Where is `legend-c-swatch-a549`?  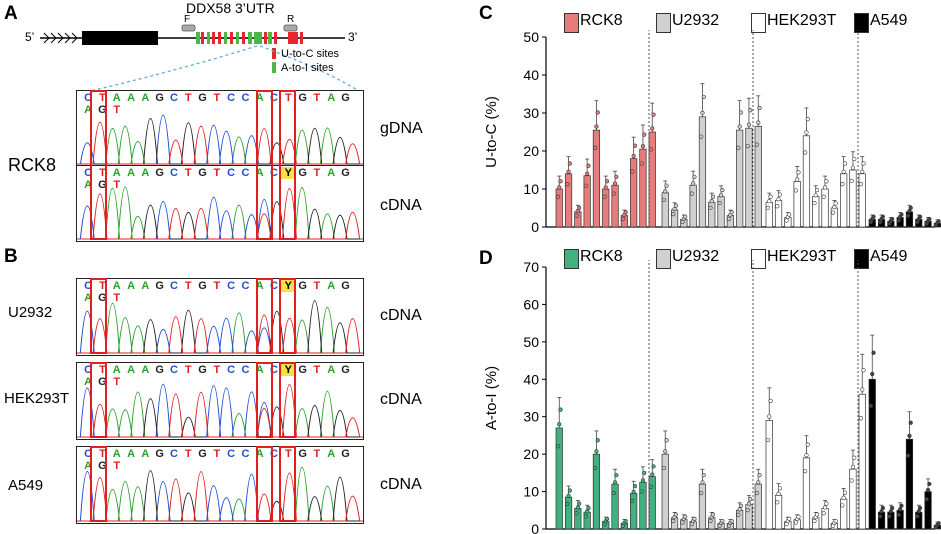
legend-c-swatch-a549 is located at coordinates (861, 23).